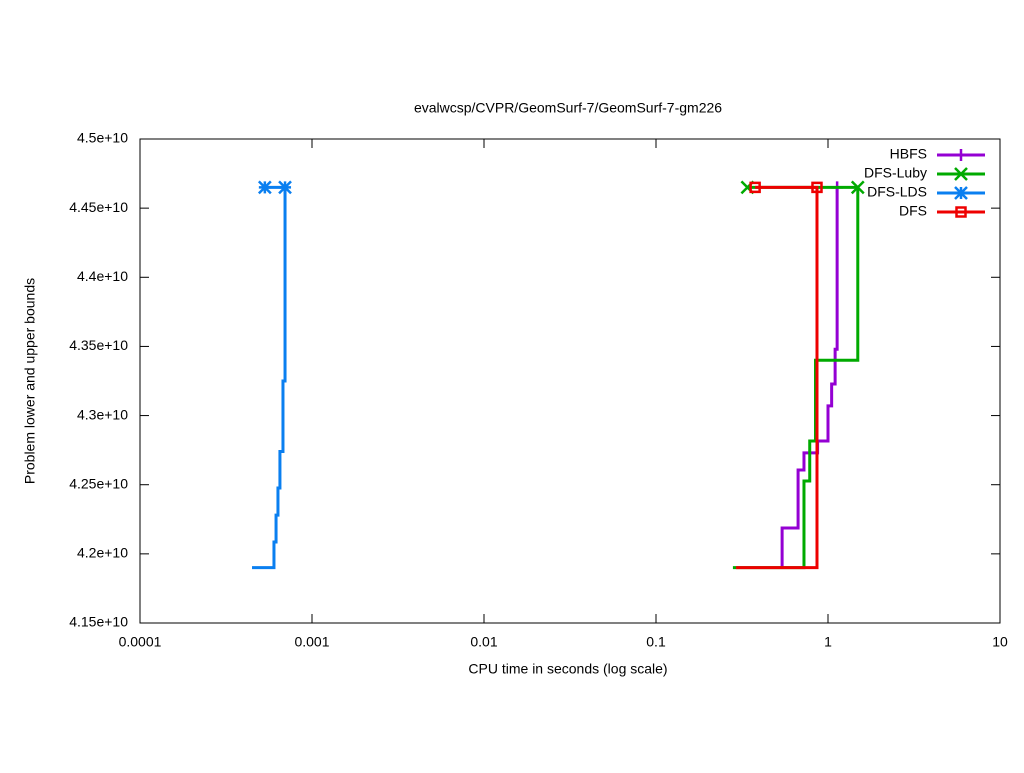 This screenshot has width=1024, height=773. I want to click on legend-label: DFS-Luby, so click(895, 173).